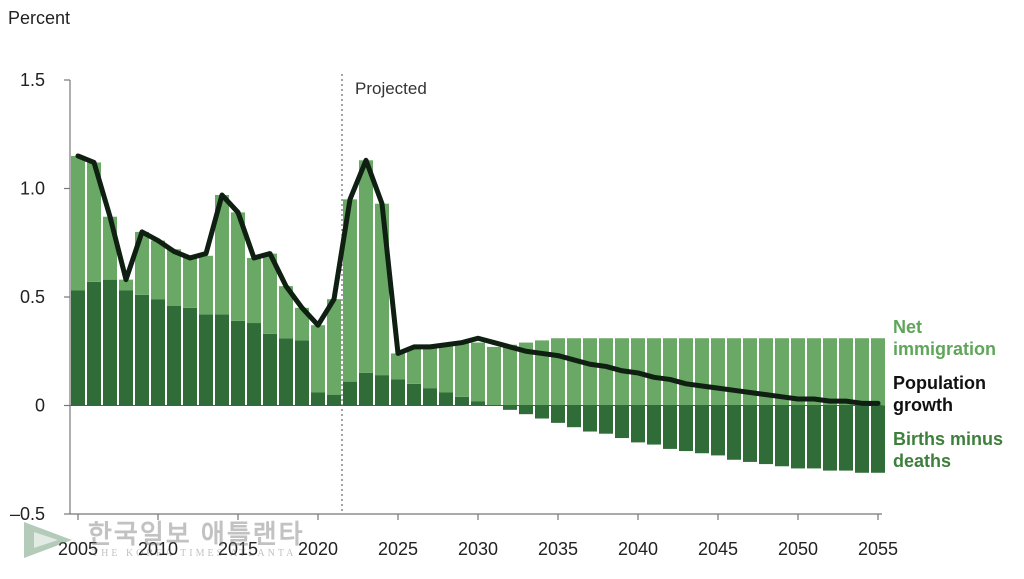  I want to click on bar-births-minus-deaths-2005, so click(78, 348).